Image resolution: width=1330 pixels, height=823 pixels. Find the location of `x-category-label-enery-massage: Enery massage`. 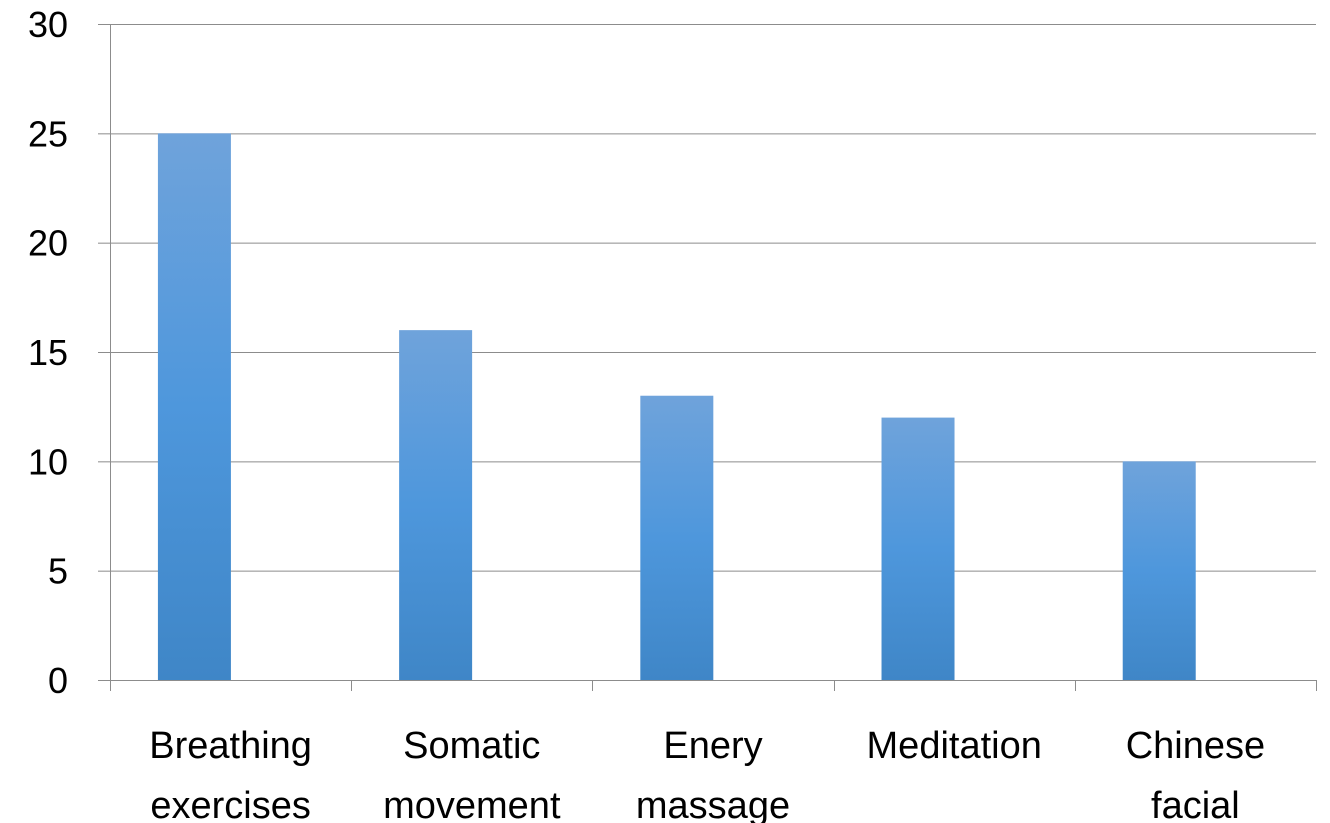

x-category-label-enery-massage: Enery massage is located at coordinates (713, 774).